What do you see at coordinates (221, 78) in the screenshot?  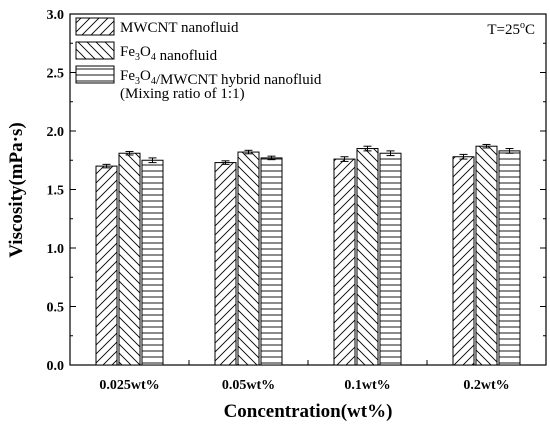 I see `legend-label: Fe3O4/MWCNT hybrid nanofluid` at bounding box center [221, 78].